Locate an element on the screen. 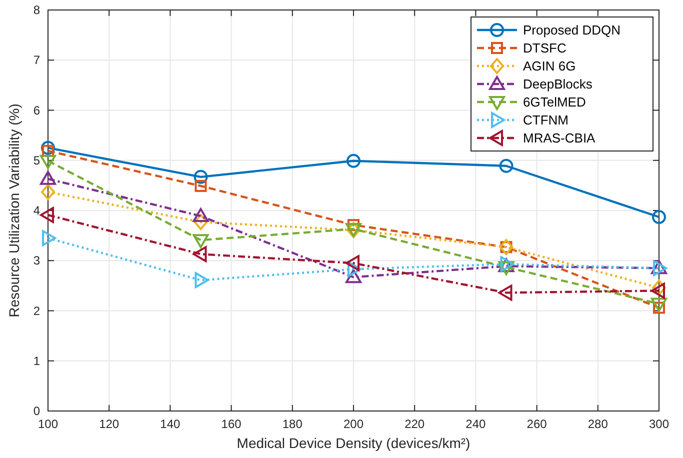  x-tick-label: 200 is located at coordinates (353, 424).